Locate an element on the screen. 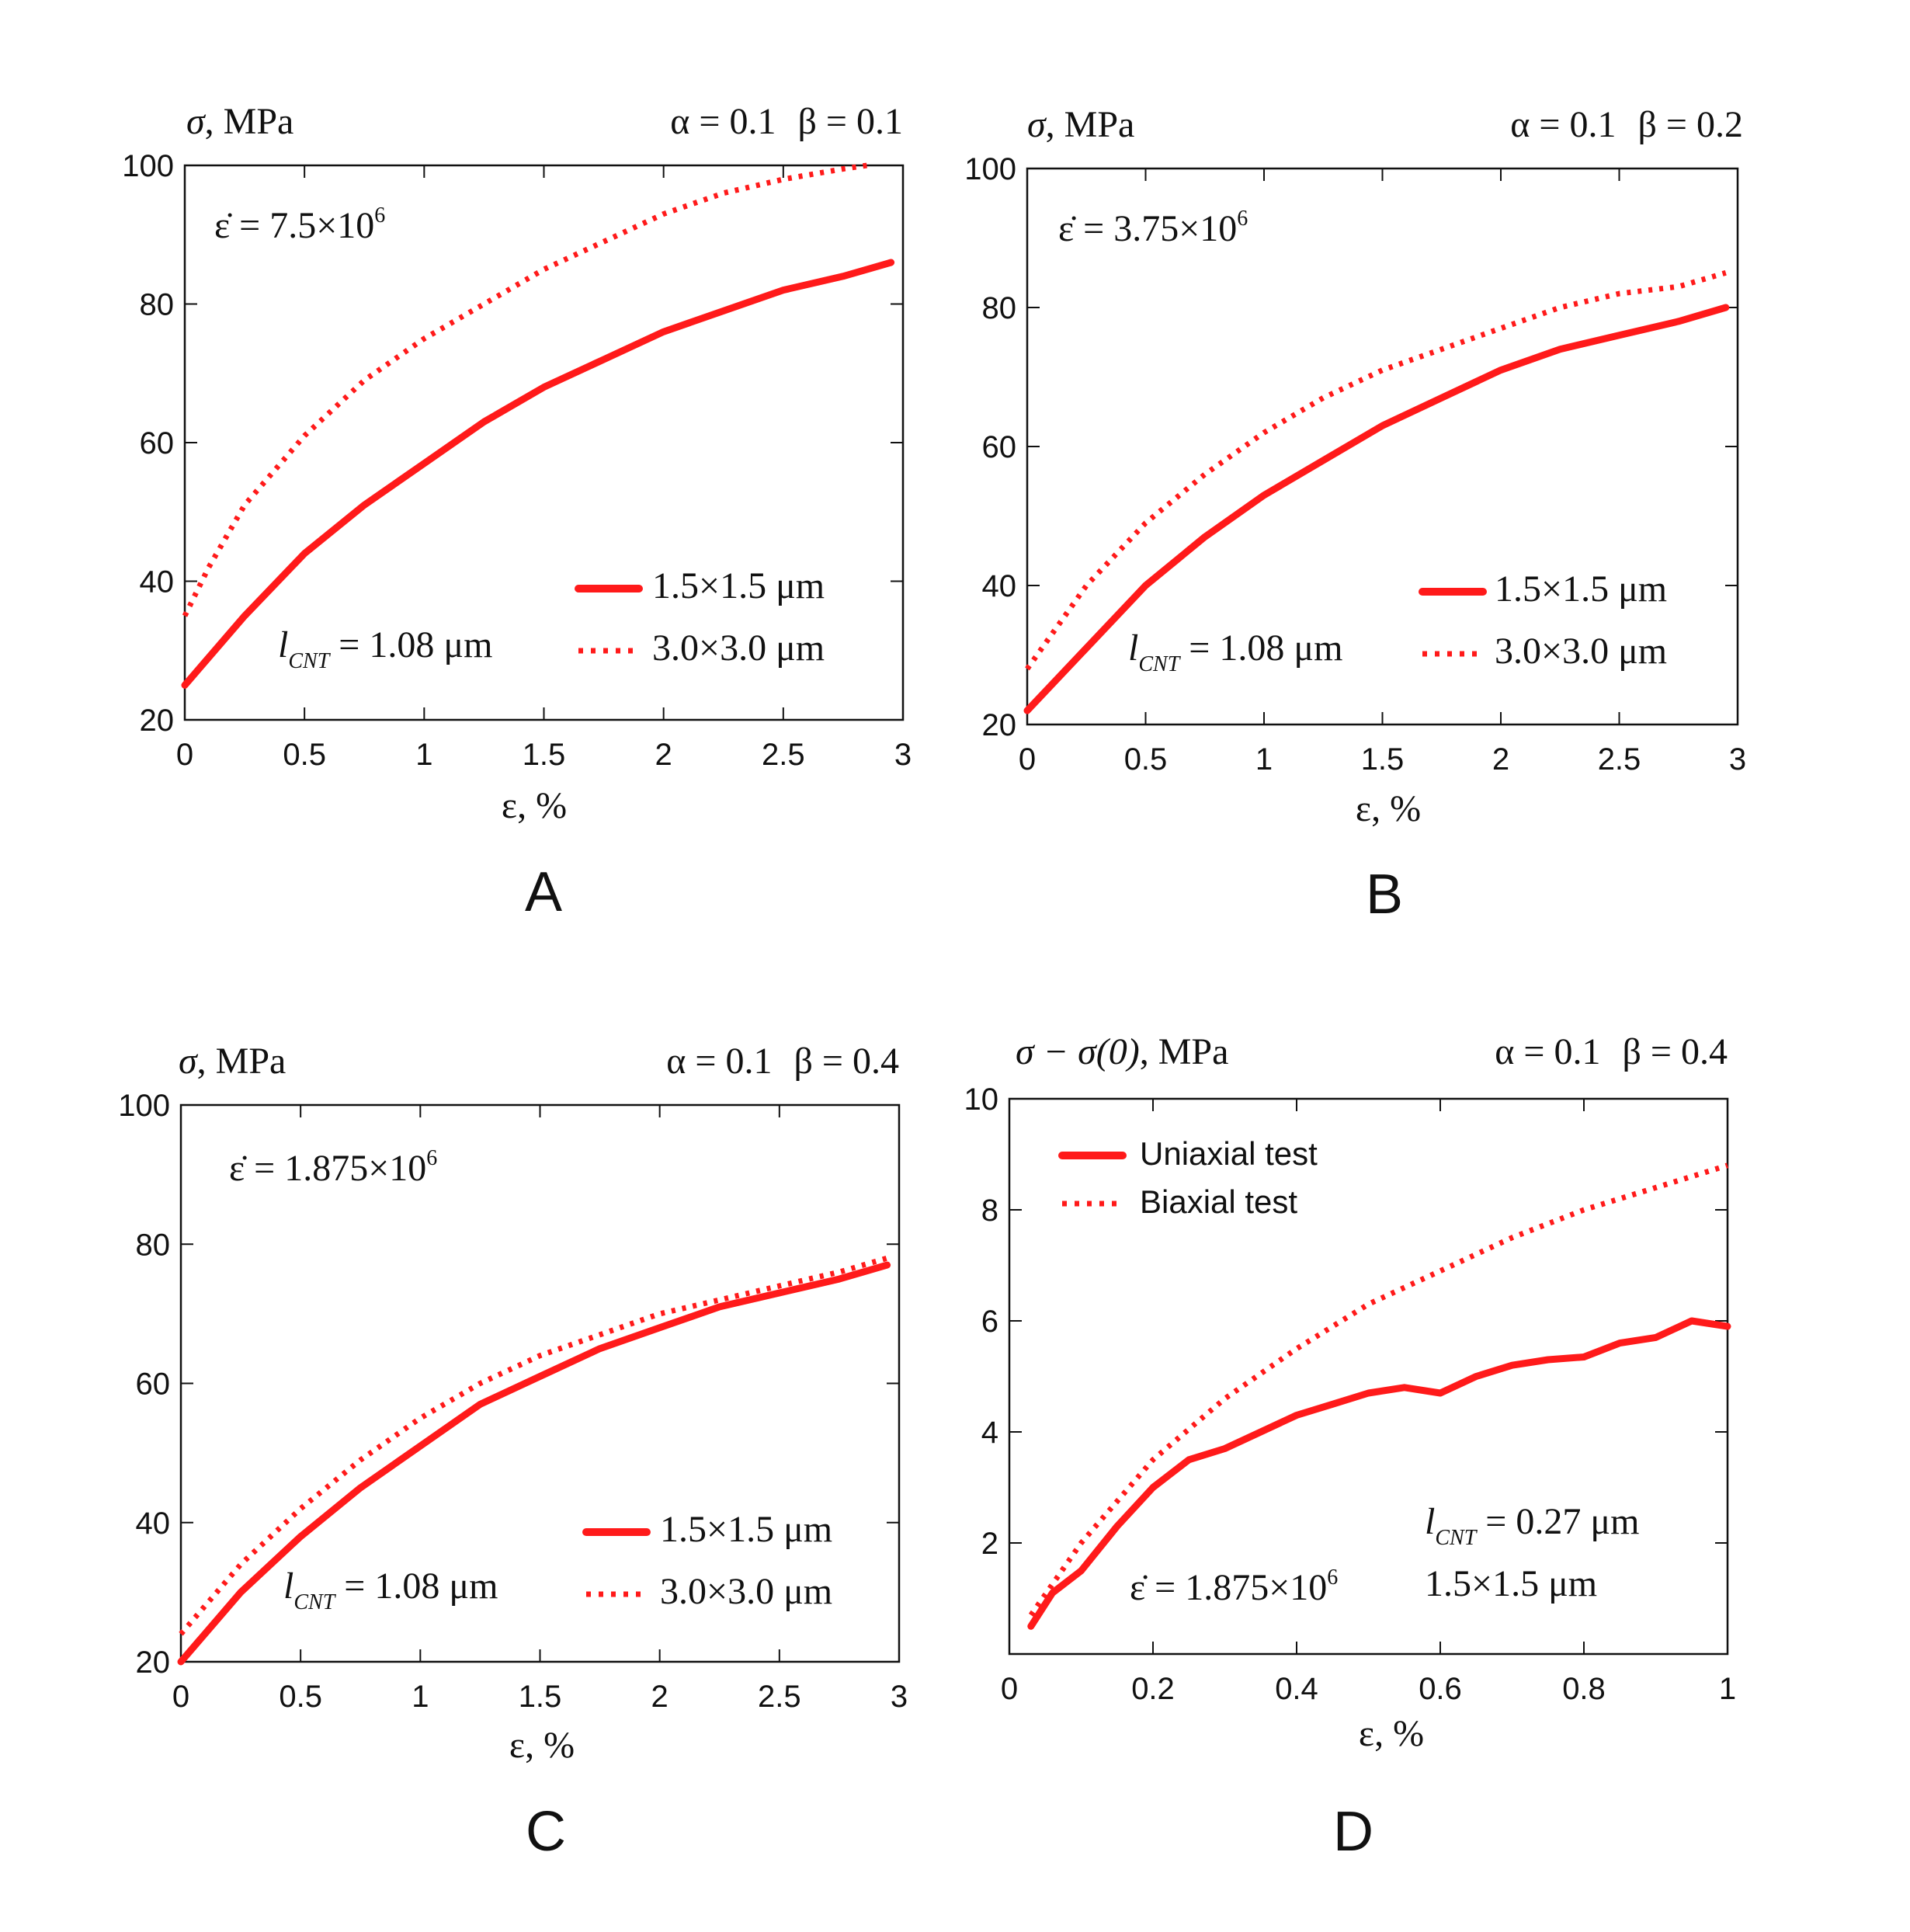 The height and width of the screenshot is (1932, 1910). x-tick-label: 0.8 is located at coordinates (1584, 1689).